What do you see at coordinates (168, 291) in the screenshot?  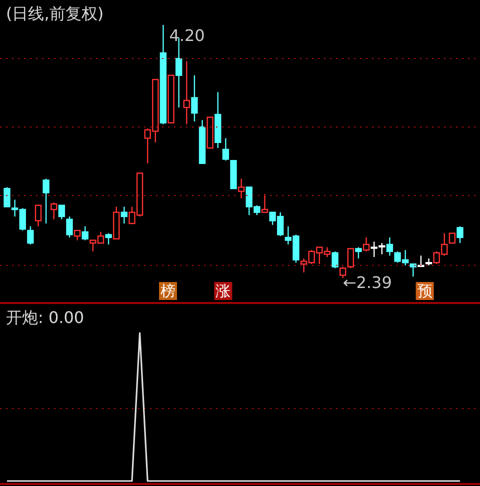 I see `text: 榜` at bounding box center [168, 291].